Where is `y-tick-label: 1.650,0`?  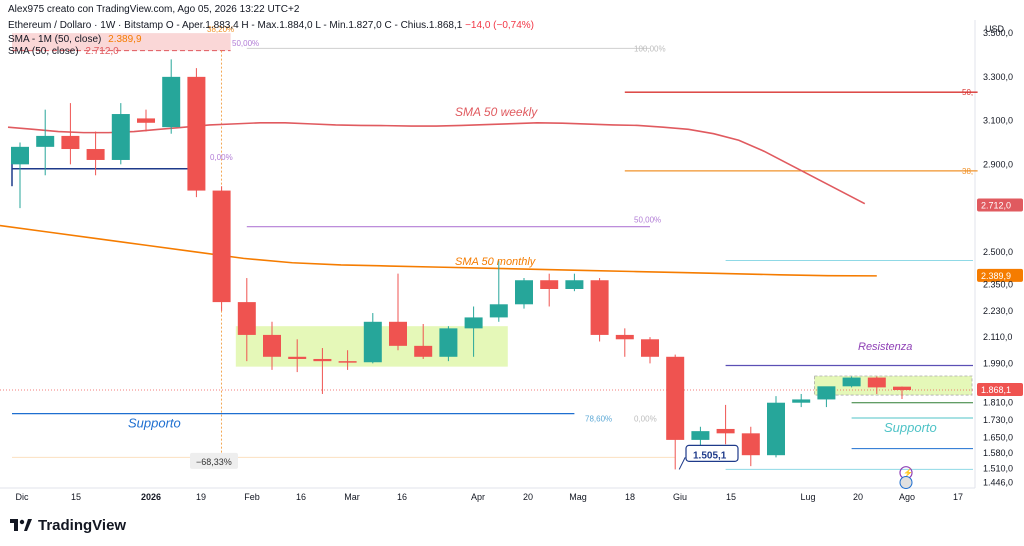 y-tick-label: 1.650,0 is located at coordinates (998, 438).